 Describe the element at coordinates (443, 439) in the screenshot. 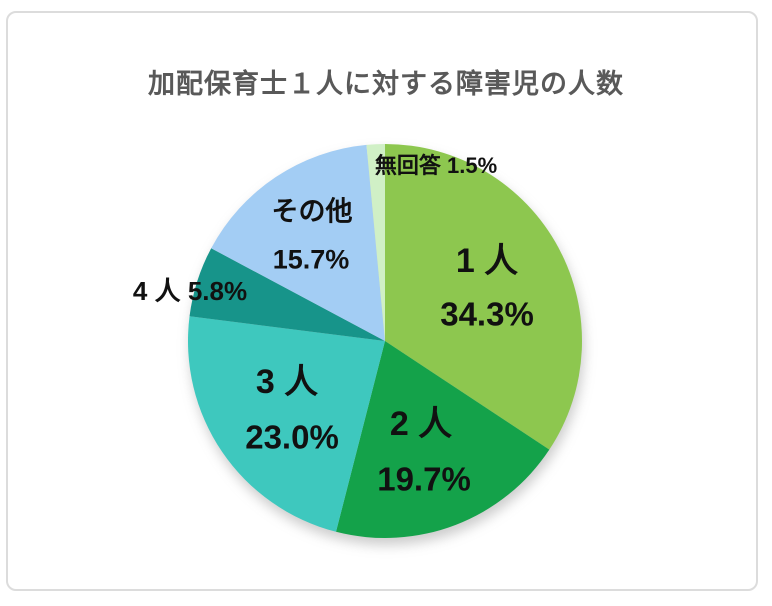

I see `pie-slice-2人` at that location.